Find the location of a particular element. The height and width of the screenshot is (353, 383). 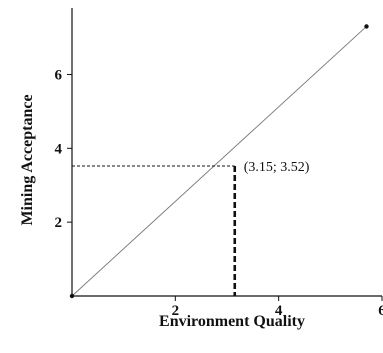

y-tick-label: 2 is located at coordinates (59, 223).